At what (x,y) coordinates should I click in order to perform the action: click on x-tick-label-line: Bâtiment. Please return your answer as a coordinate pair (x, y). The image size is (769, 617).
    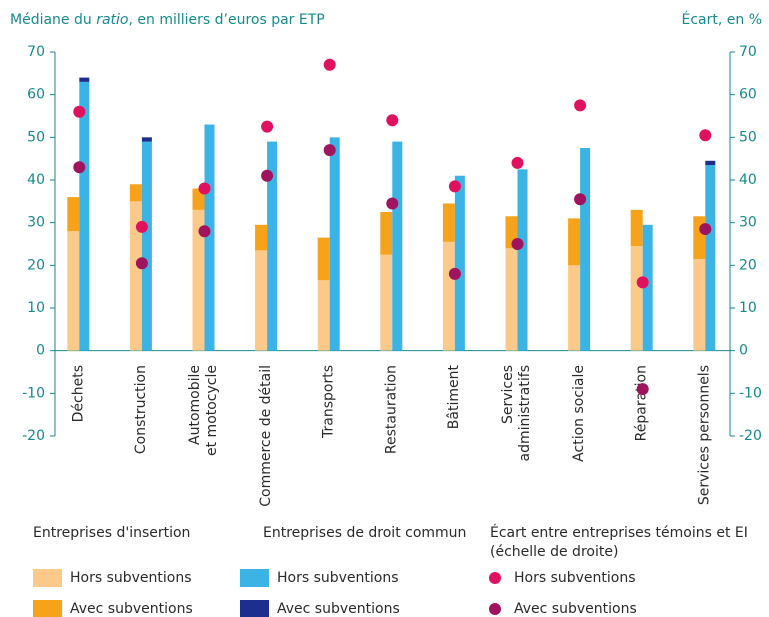
    Looking at the image, I should click on (454, 397).